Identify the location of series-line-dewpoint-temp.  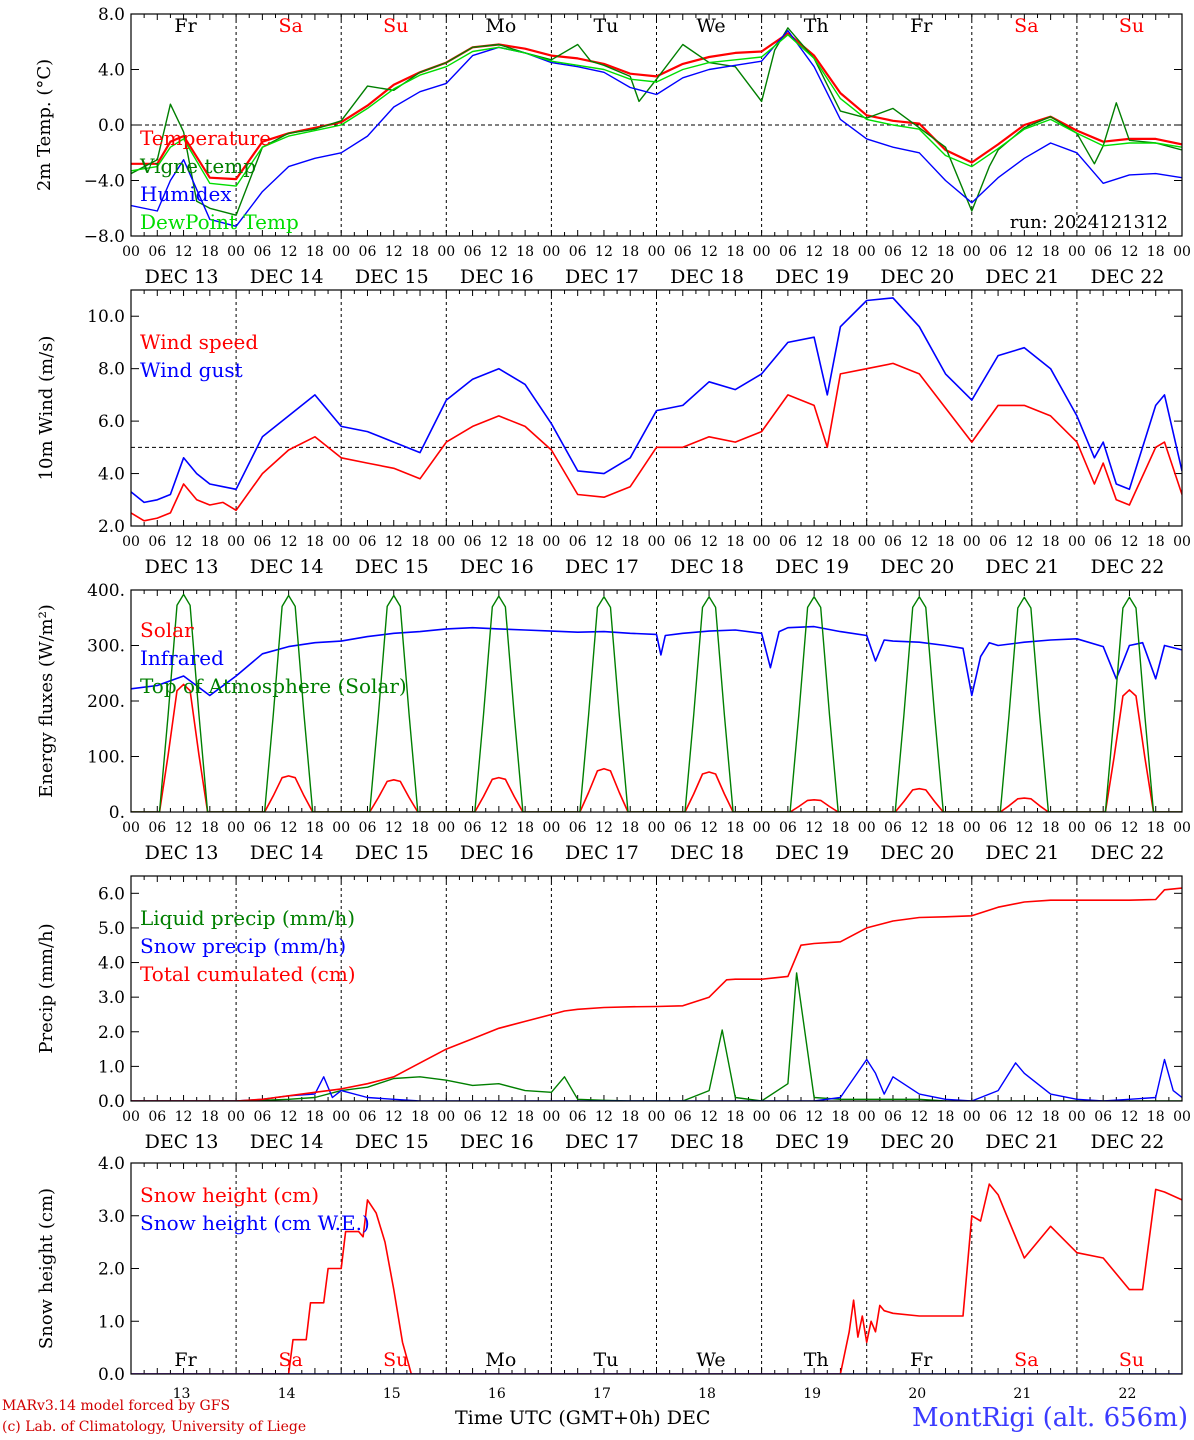
(656, 110).